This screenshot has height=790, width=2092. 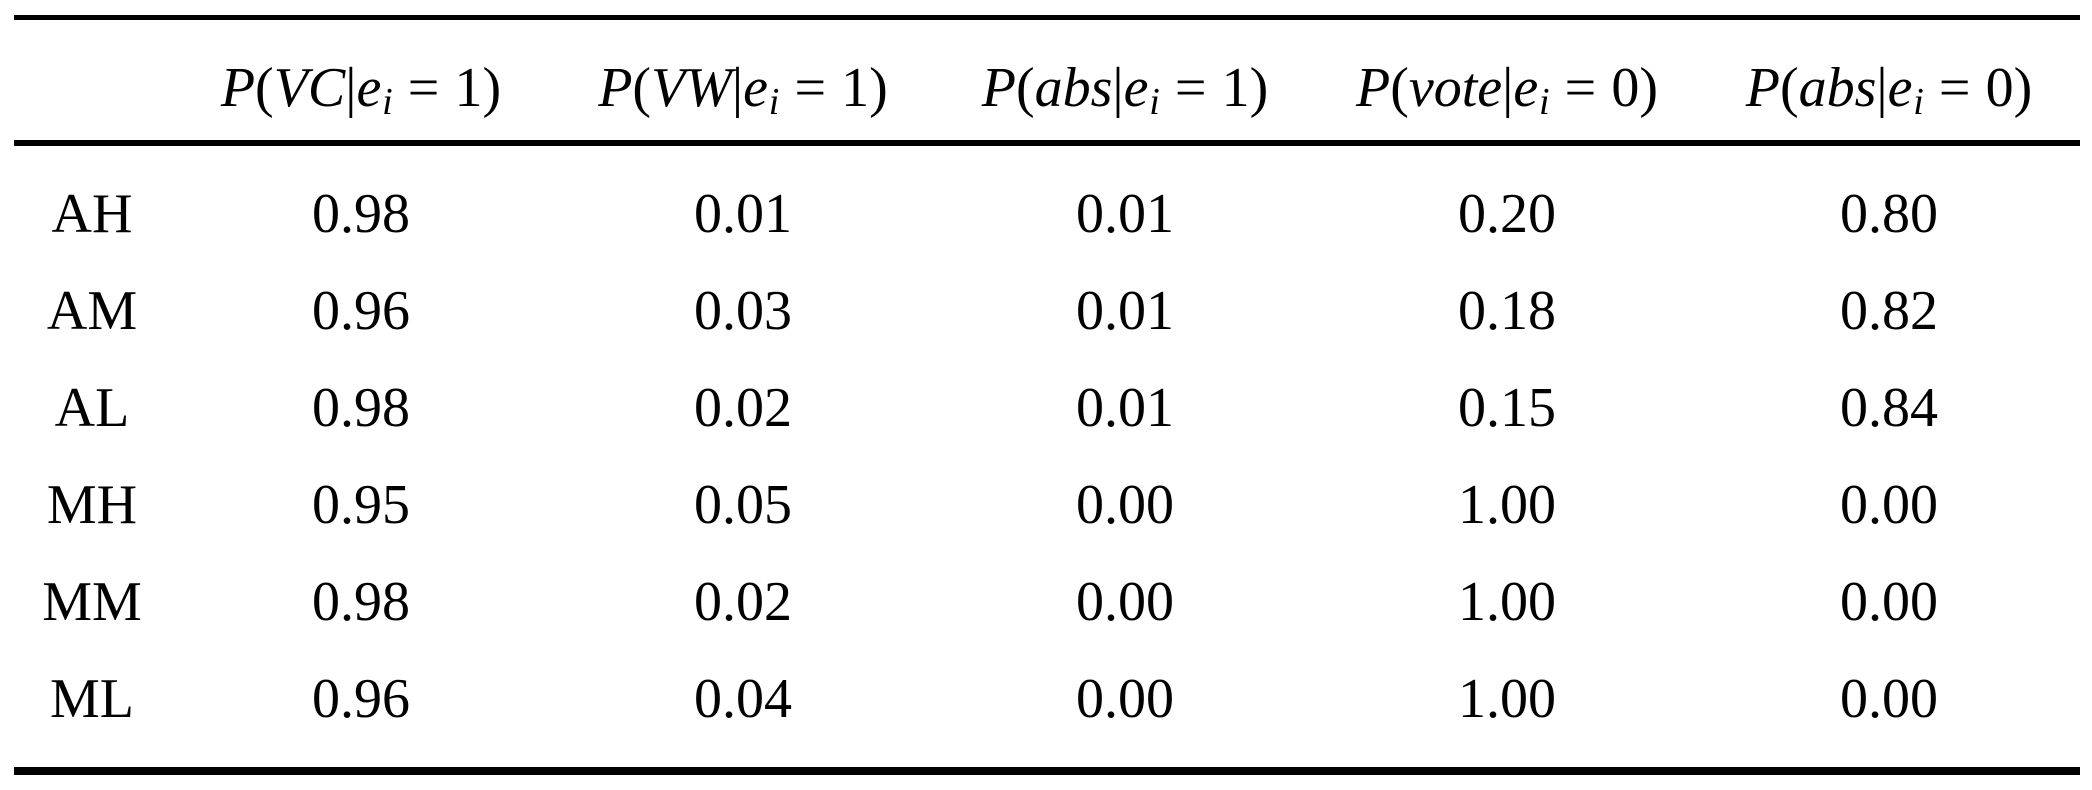 What do you see at coordinates (743, 504) in the screenshot?
I see `cell-value: 0.05` at bounding box center [743, 504].